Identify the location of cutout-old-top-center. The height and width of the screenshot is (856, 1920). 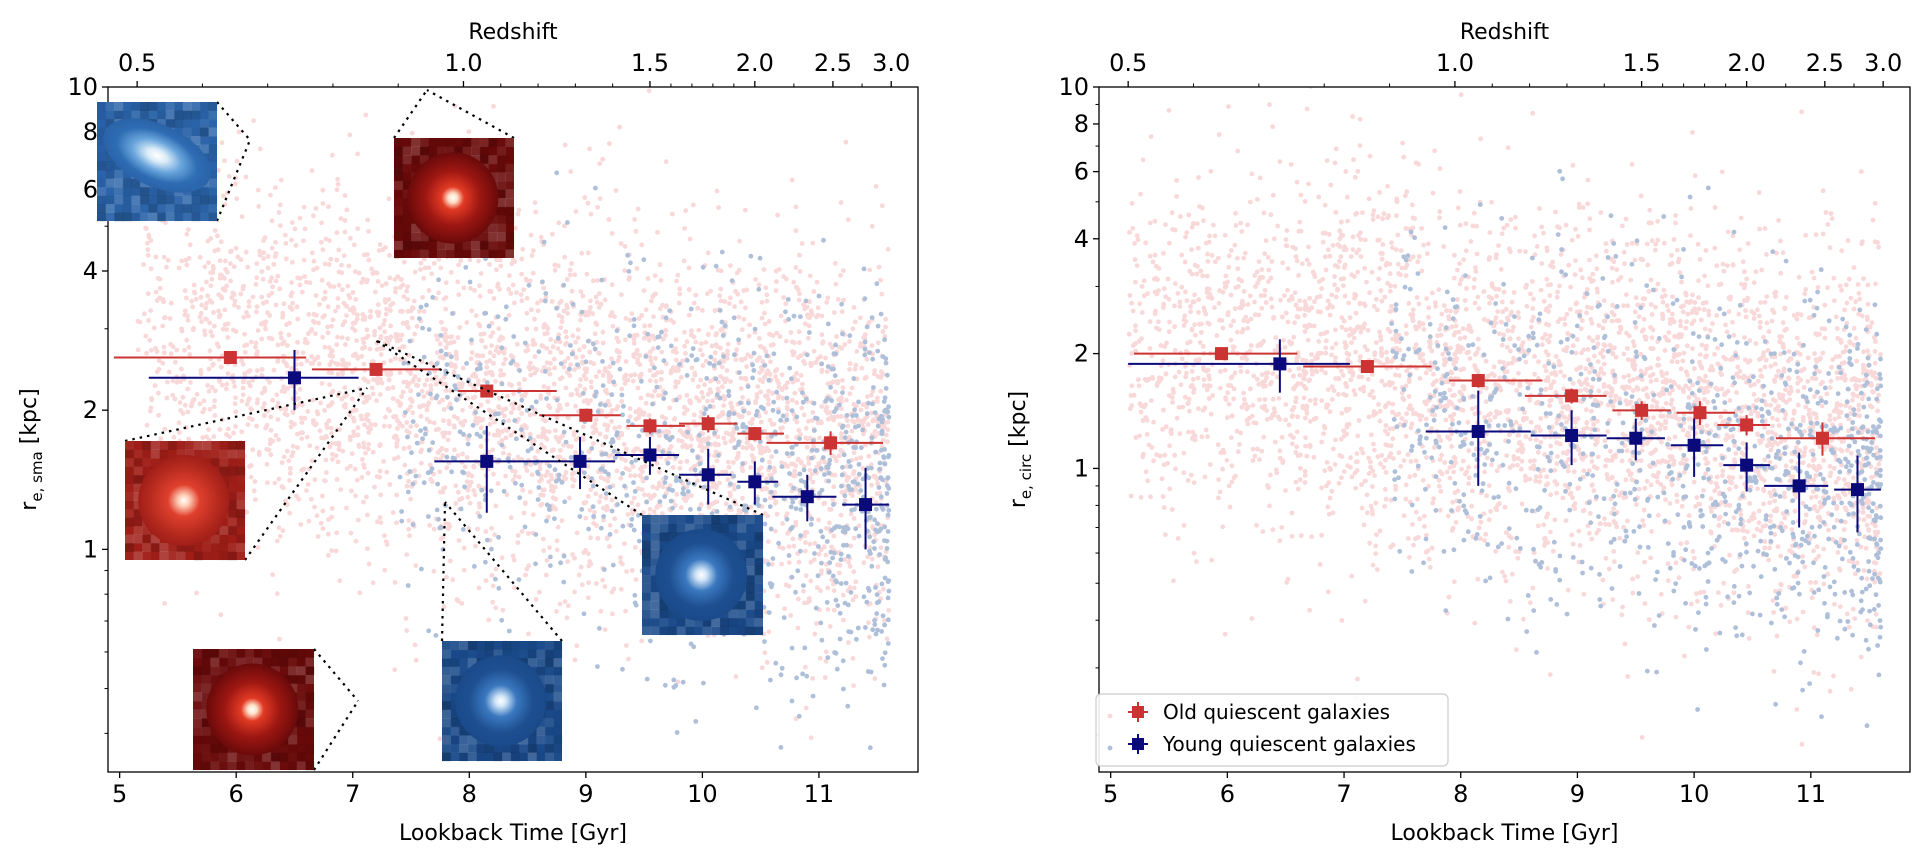
(454, 174).